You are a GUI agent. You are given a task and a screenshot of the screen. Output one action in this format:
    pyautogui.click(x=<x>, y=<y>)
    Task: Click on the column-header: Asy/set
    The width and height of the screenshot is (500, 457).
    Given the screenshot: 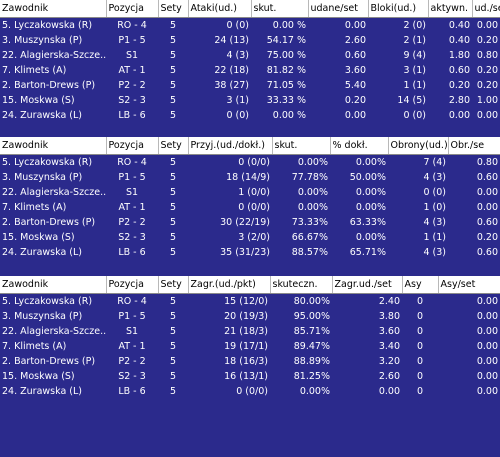 What is the action you would take?
    pyautogui.click(x=469, y=285)
    